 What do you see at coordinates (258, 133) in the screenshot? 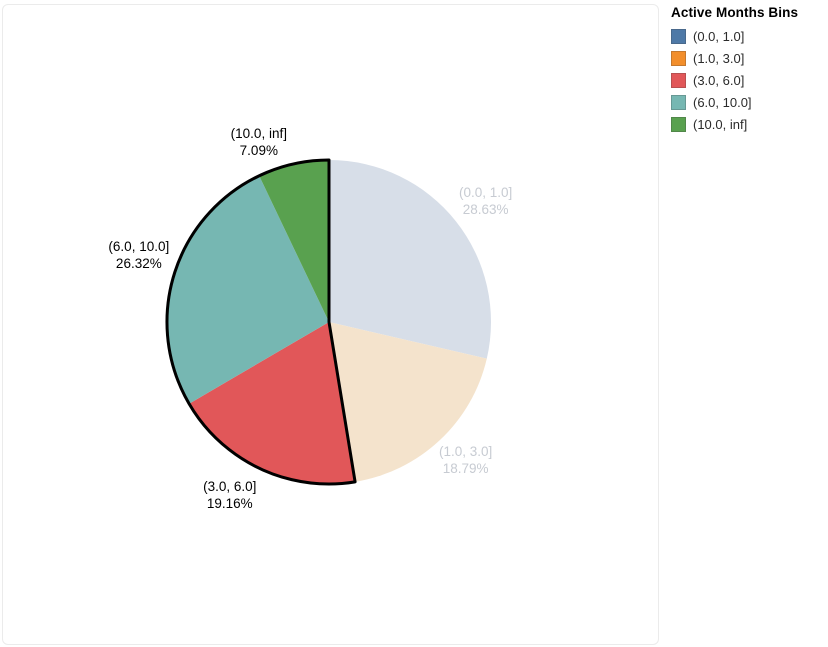
I see `pie-slice-category: (10.0, inf]` at bounding box center [258, 133].